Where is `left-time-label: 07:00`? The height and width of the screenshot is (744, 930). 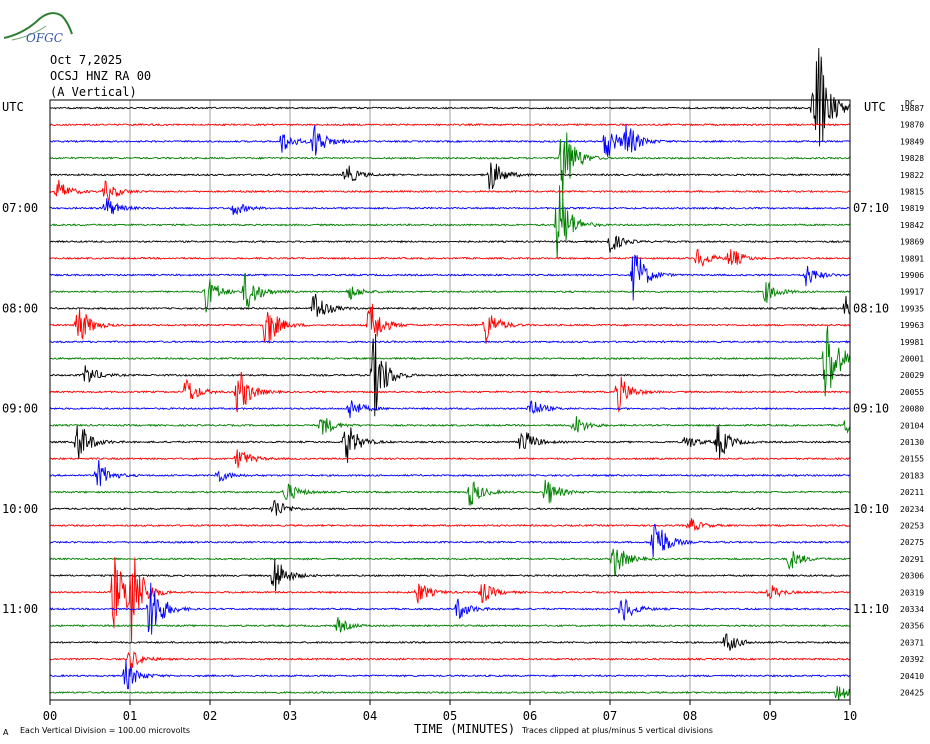 left-time-label: 07:00 is located at coordinates (20, 208).